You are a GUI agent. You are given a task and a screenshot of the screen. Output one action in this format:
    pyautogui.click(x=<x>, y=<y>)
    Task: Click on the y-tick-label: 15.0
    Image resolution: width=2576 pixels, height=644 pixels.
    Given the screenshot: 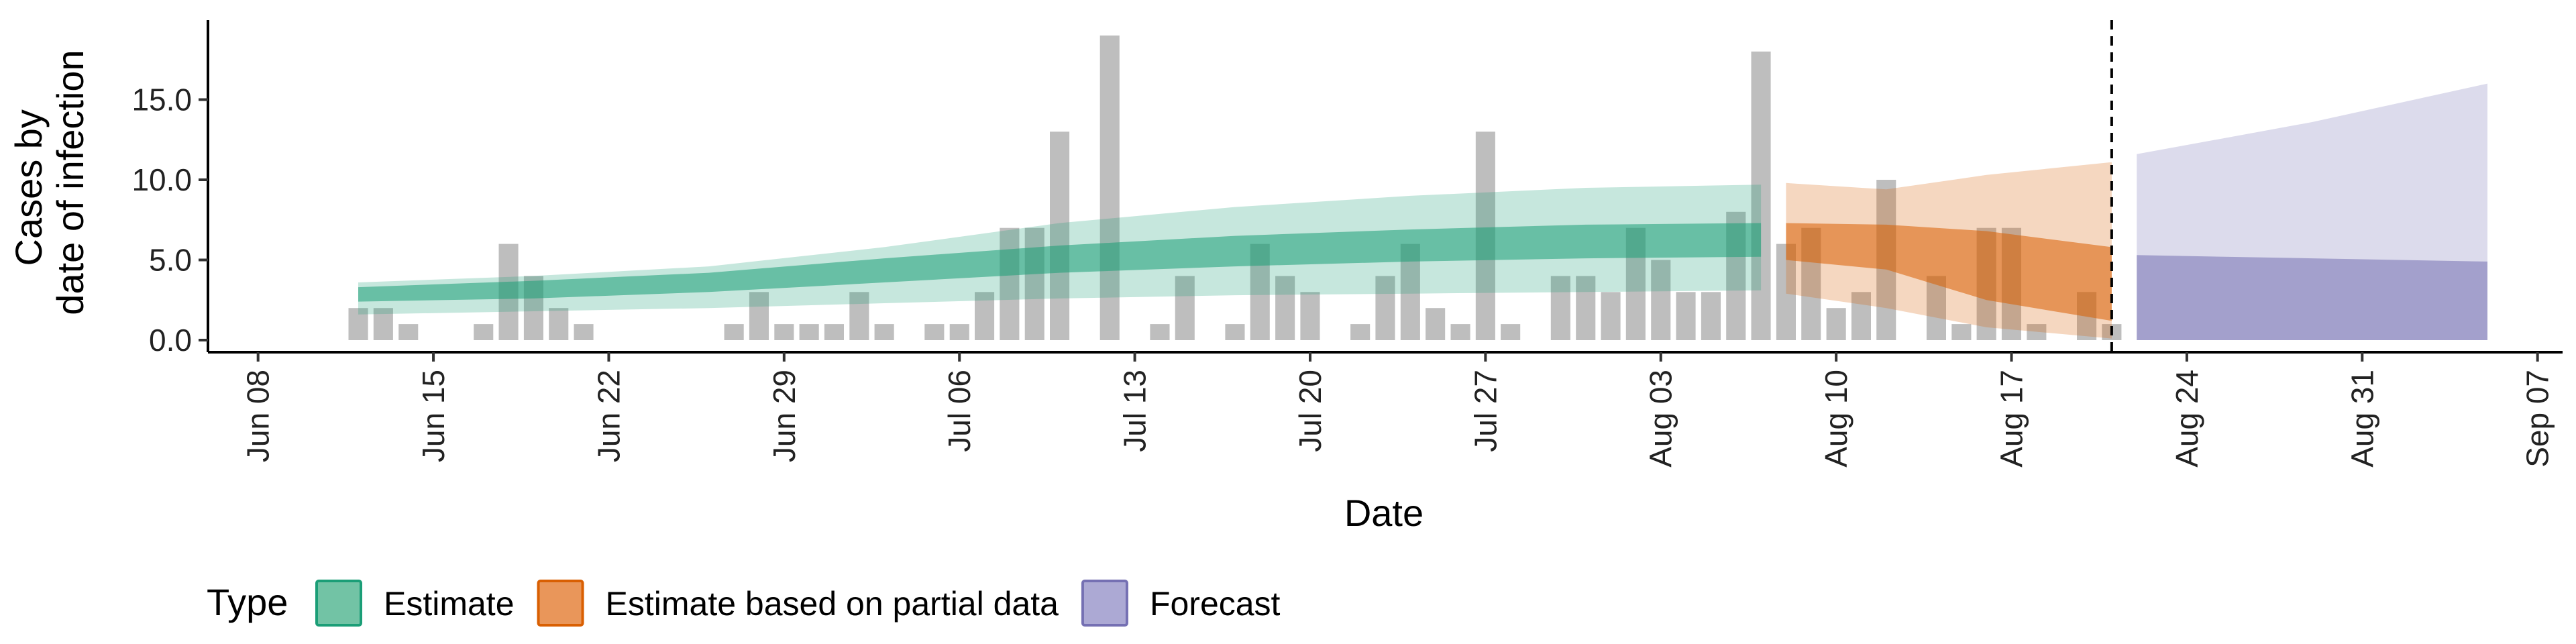 What is the action you would take?
    pyautogui.click(x=161, y=100)
    